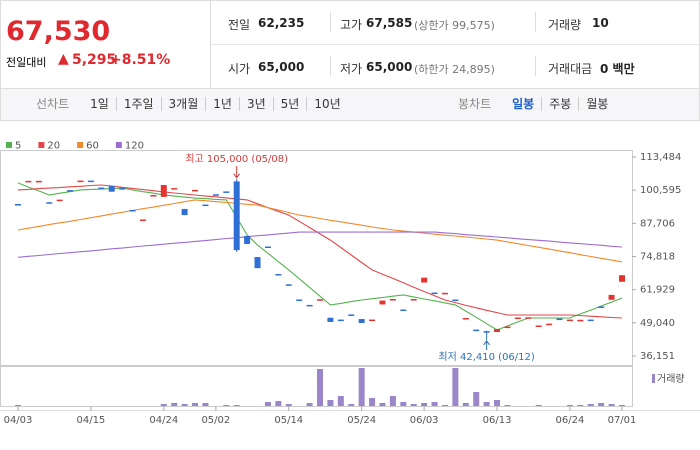 The image size is (700, 450). I want to click on annotation-arrow, so click(487, 345).